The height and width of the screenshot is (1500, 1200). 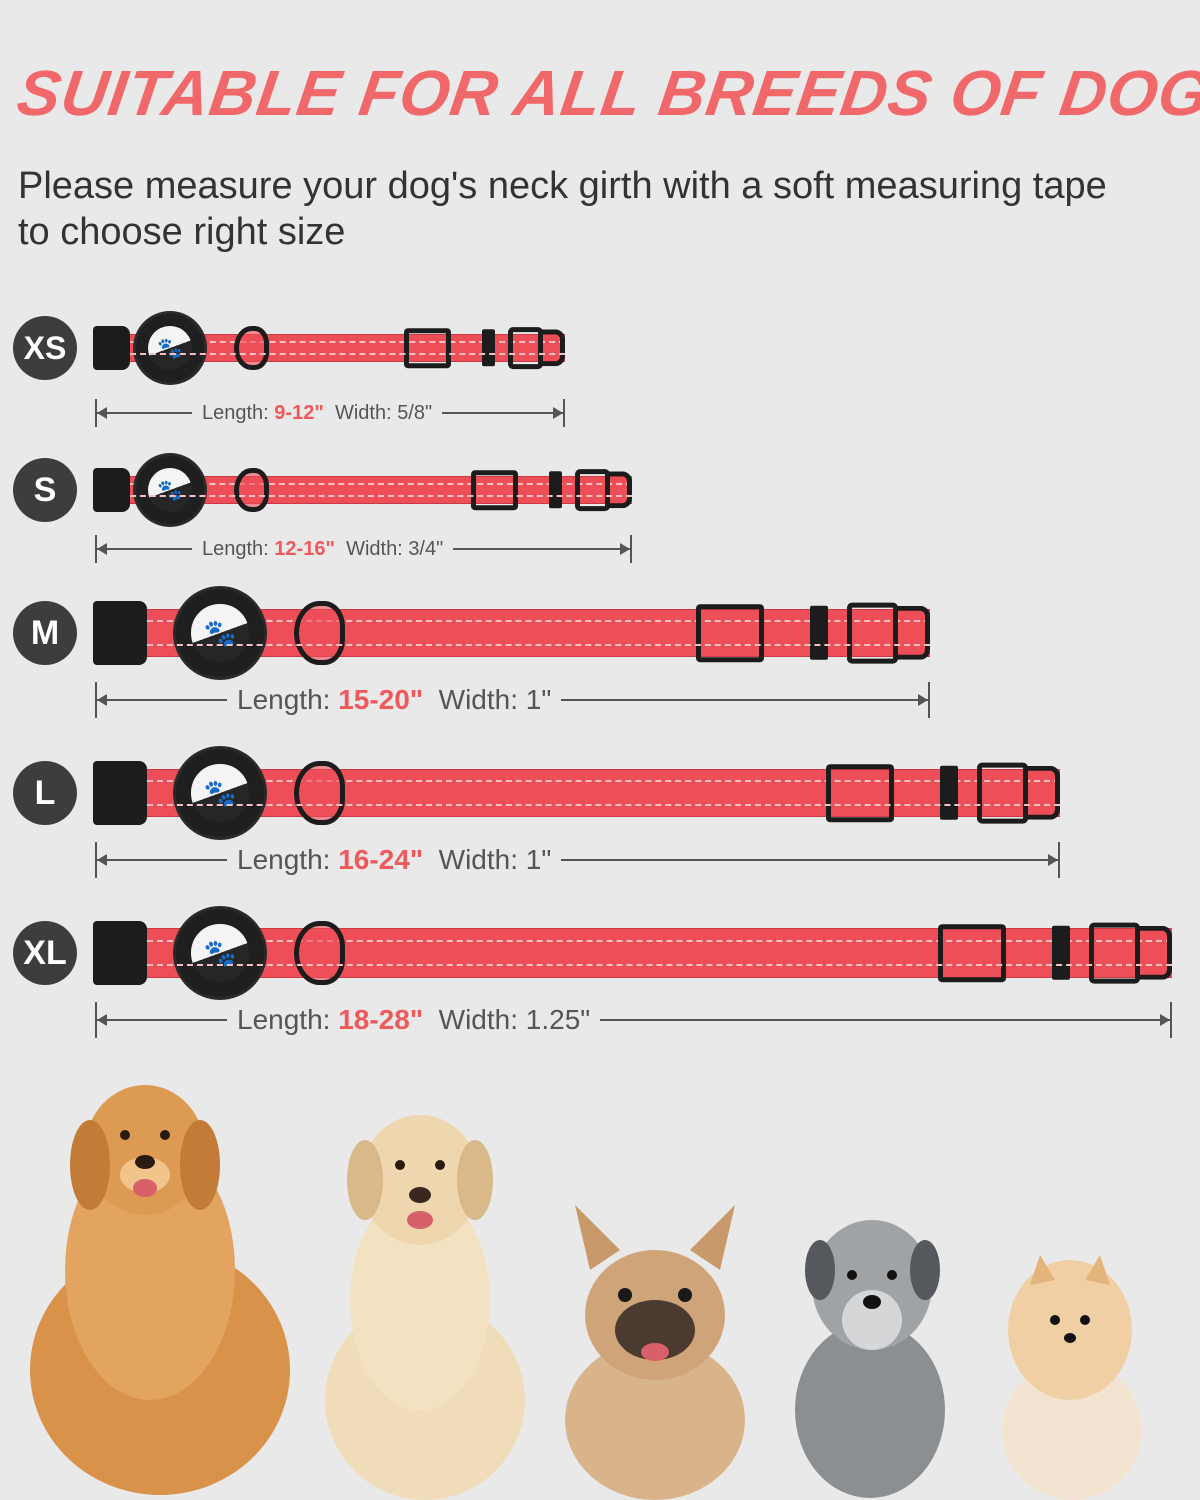 I want to click on width-value: 5/8", so click(x=415, y=412).